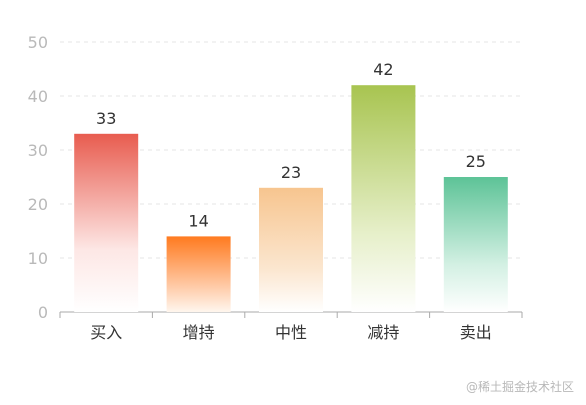  Describe the element at coordinates (199, 332) in the screenshot. I see `x-tick-label: 增持` at that location.